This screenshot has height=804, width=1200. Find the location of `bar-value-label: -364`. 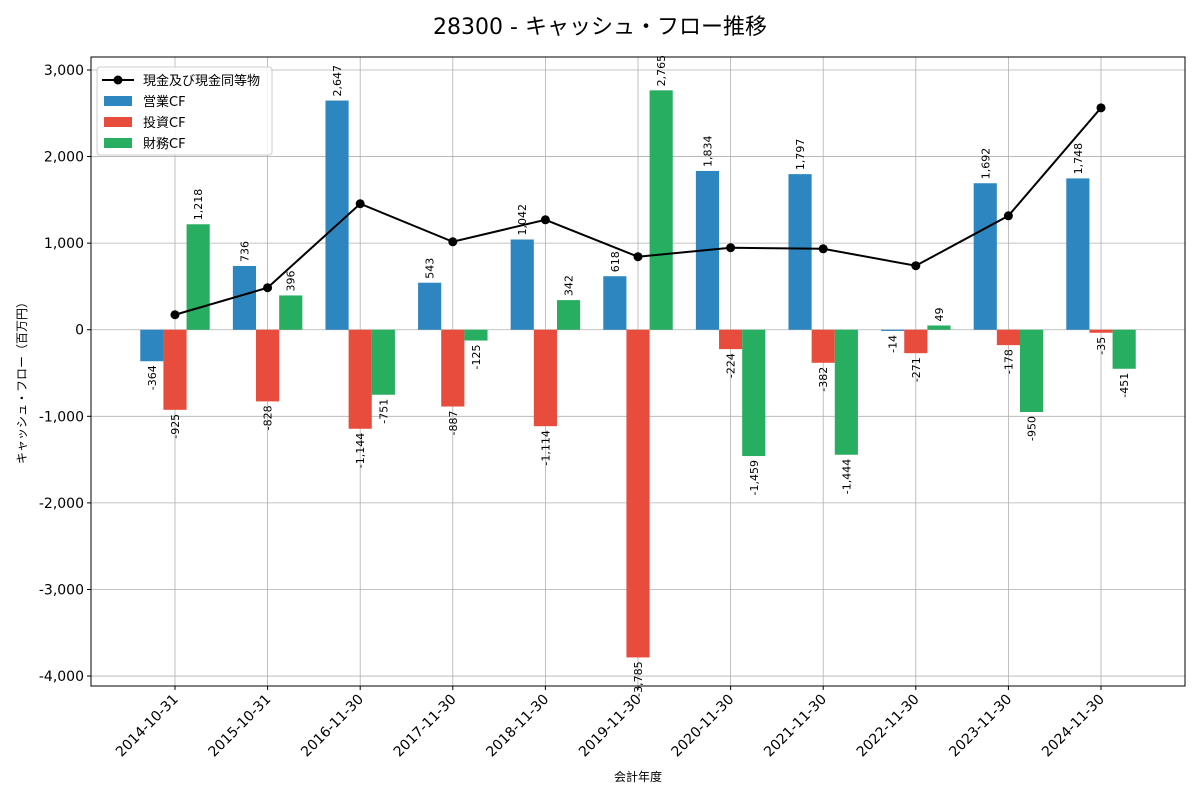

bar-value-label: -364 is located at coordinates (152, 377).